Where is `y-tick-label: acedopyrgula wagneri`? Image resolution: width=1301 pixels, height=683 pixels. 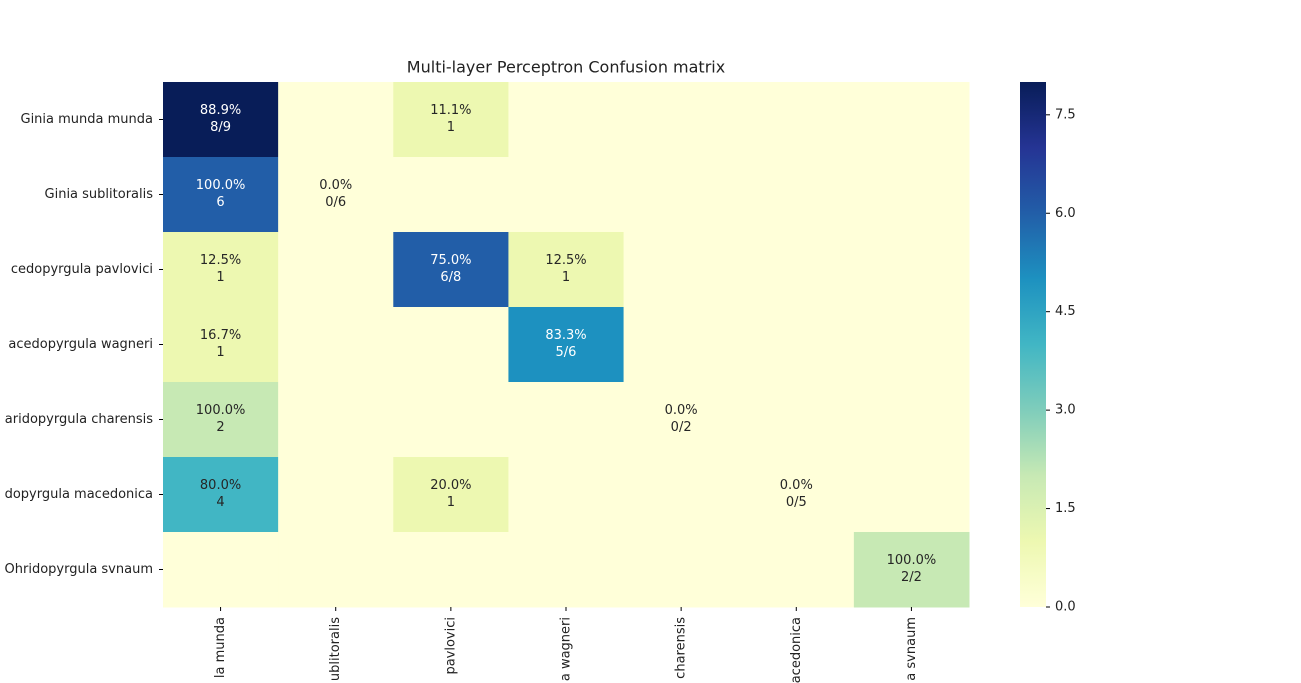 y-tick-label: acedopyrgula wagneri is located at coordinates (80, 344).